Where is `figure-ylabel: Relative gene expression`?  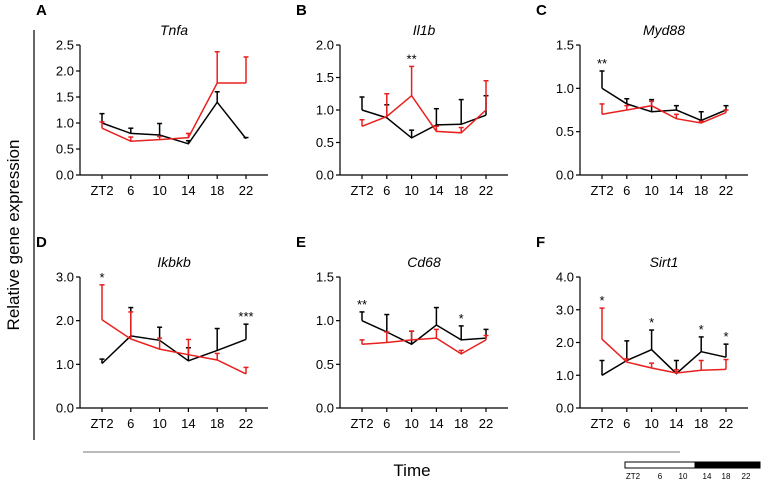
figure-ylabel: Relative gene expression is located at coordinates (13, 235).